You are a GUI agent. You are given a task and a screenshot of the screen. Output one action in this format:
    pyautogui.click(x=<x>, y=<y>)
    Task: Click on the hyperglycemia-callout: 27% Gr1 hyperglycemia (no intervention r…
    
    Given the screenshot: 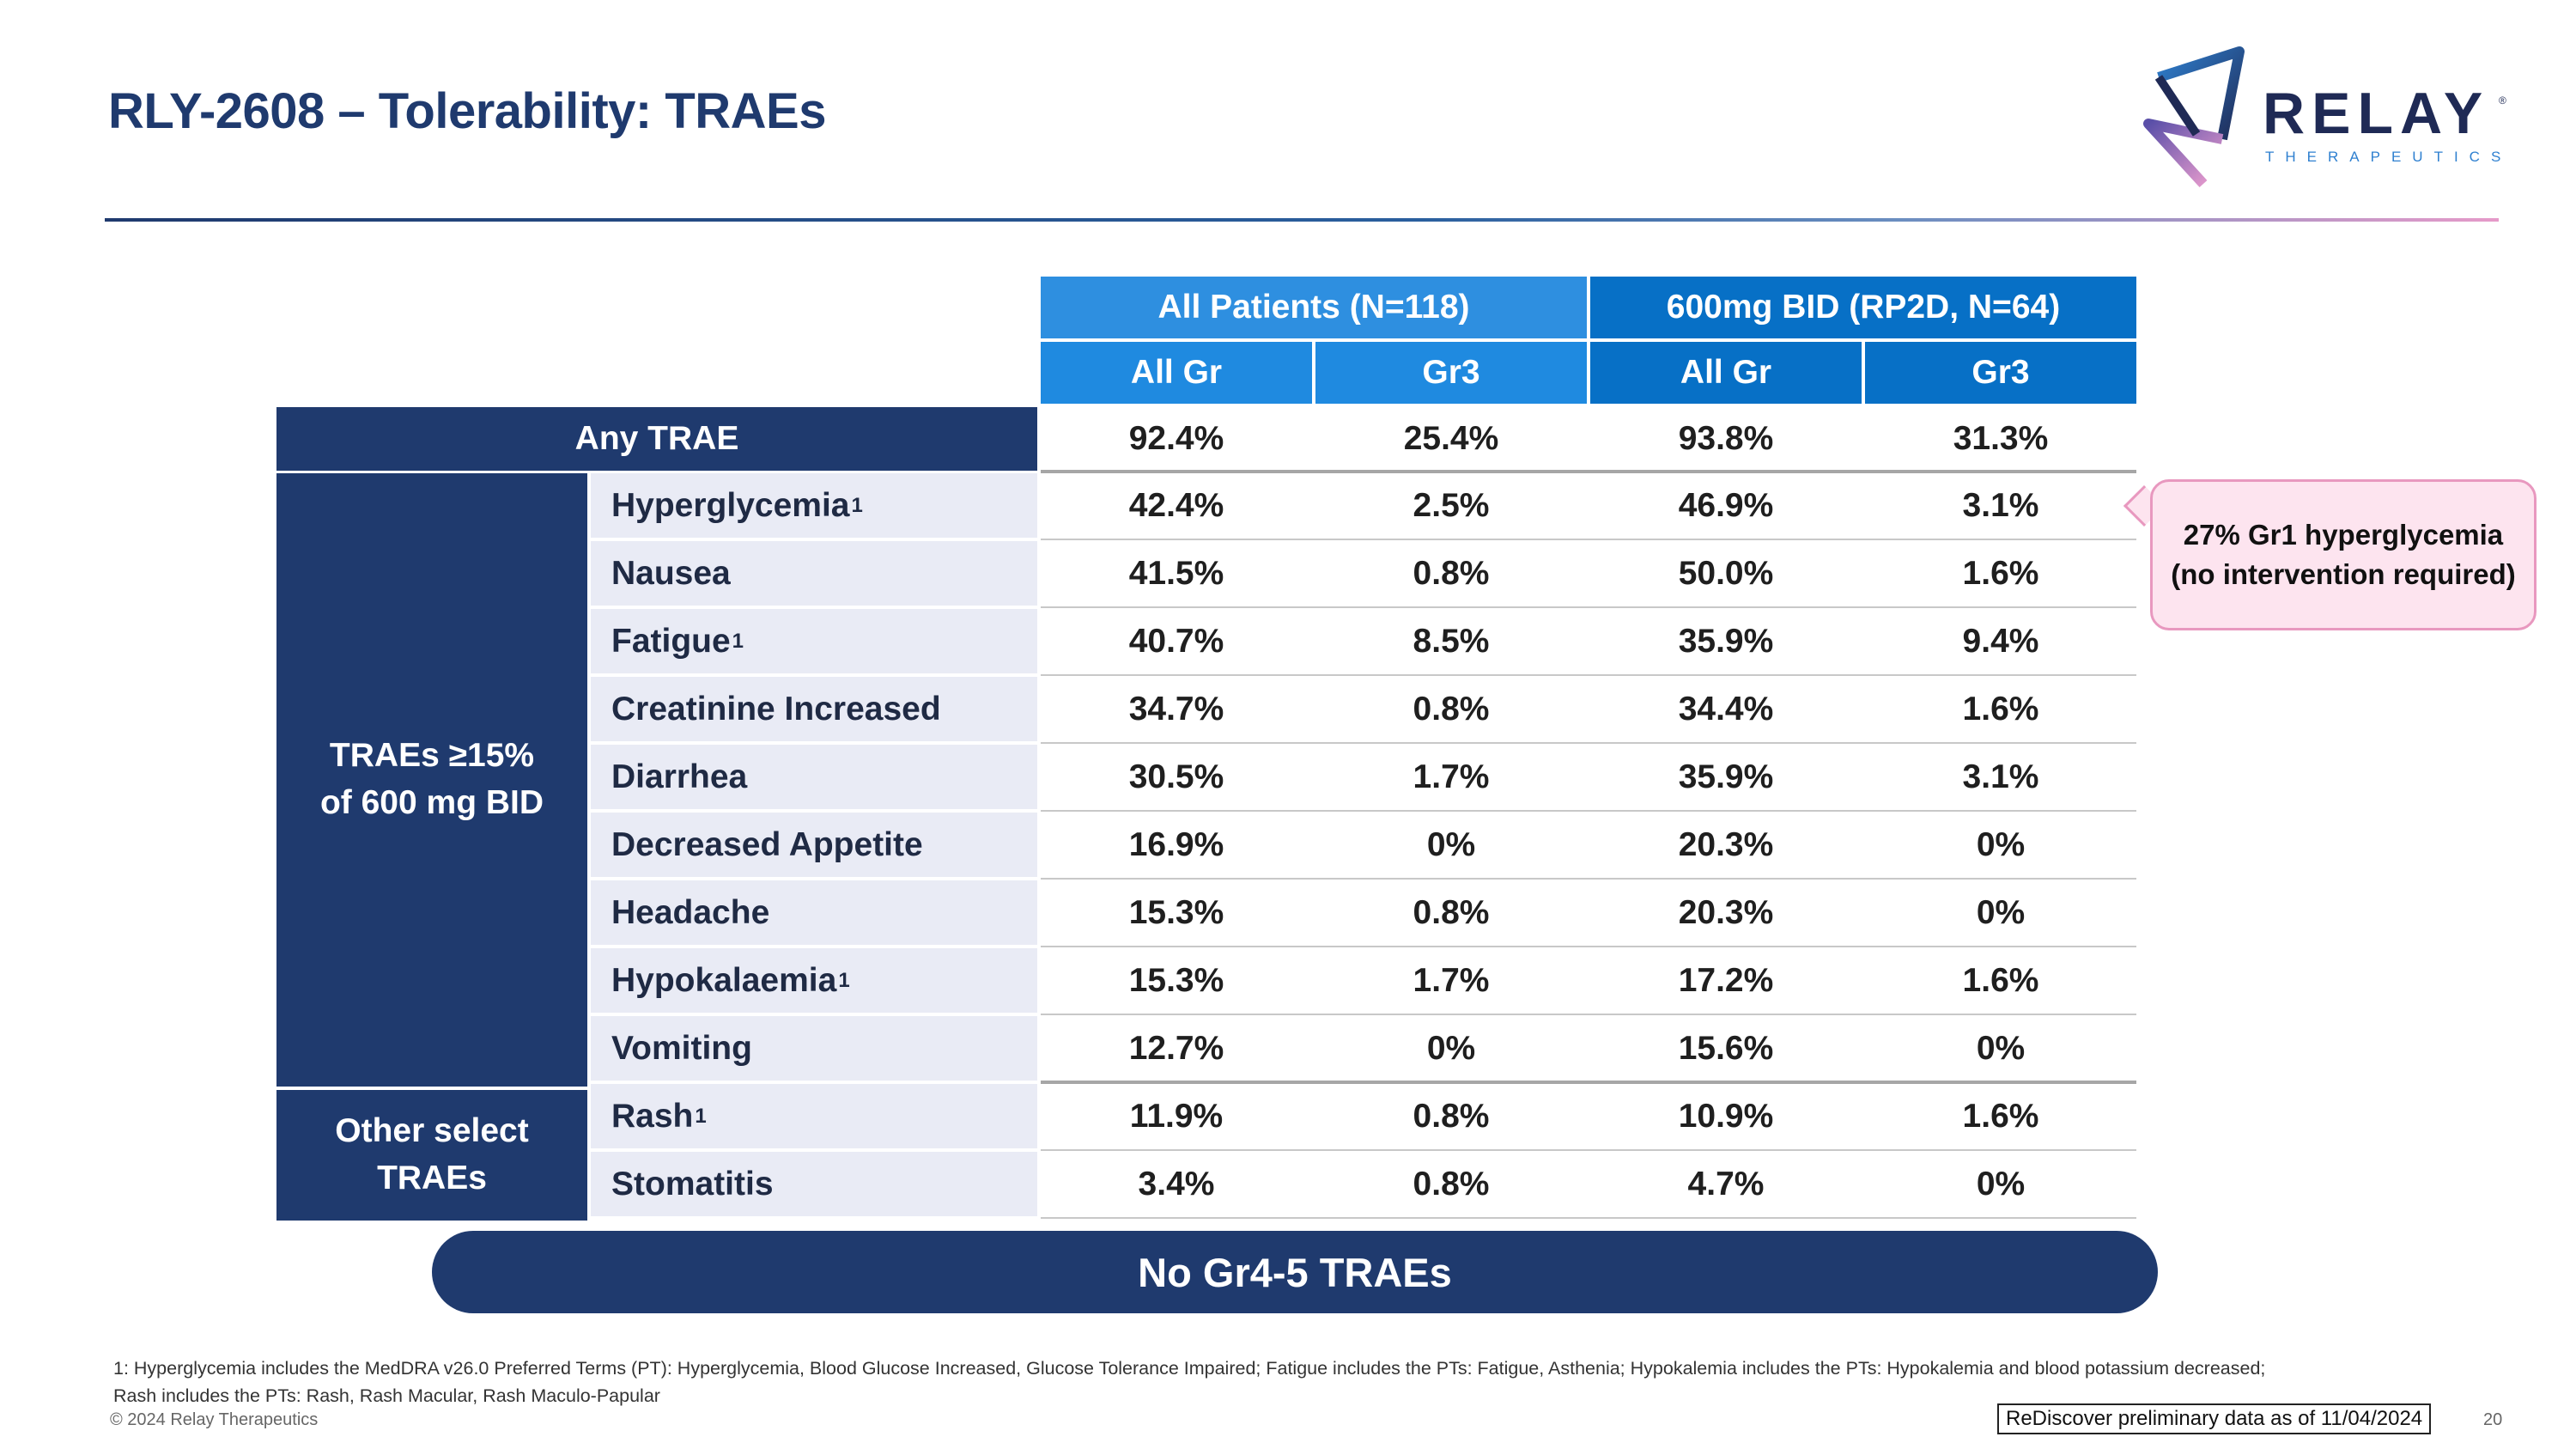 What is the action you would take?
    pyautogui.click(x=2343, y=554)
    